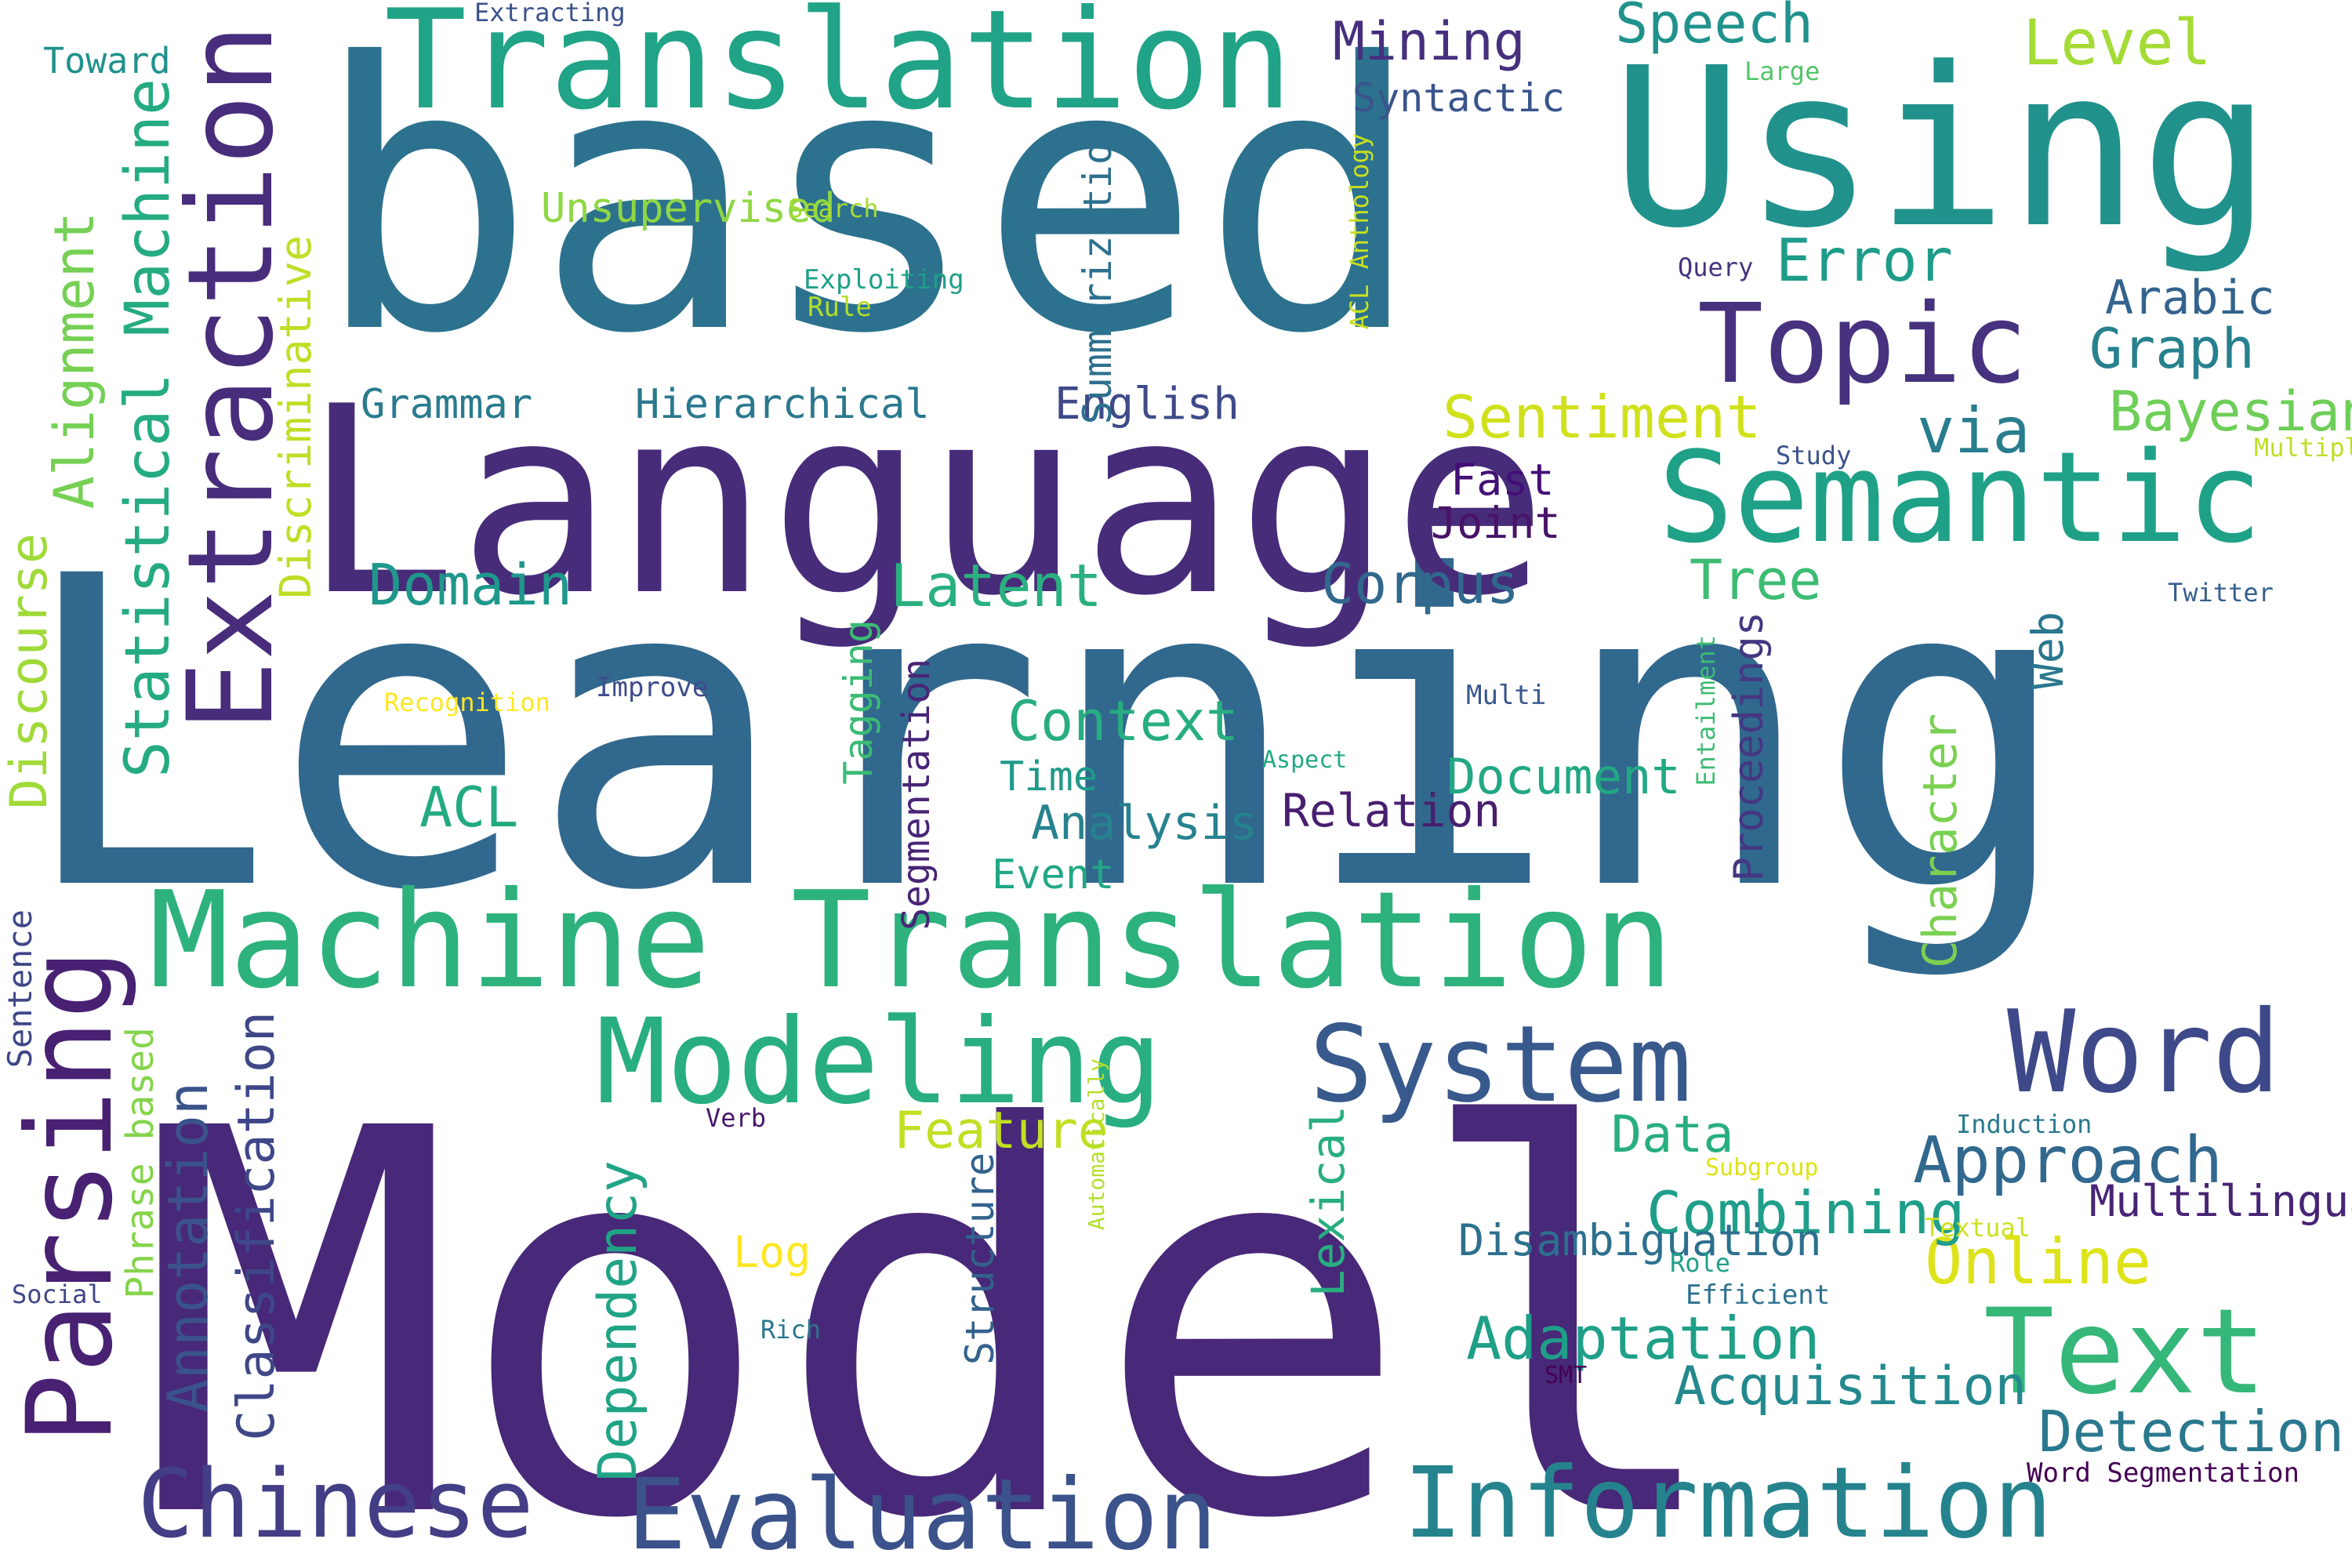 Image resolution: width=2352 pixels, height=1568 pixels. What do you see at coordinates (335, 1504) in the screenshot?
I see `word-chinese: Chinese` at bounding box center [335, 1504].